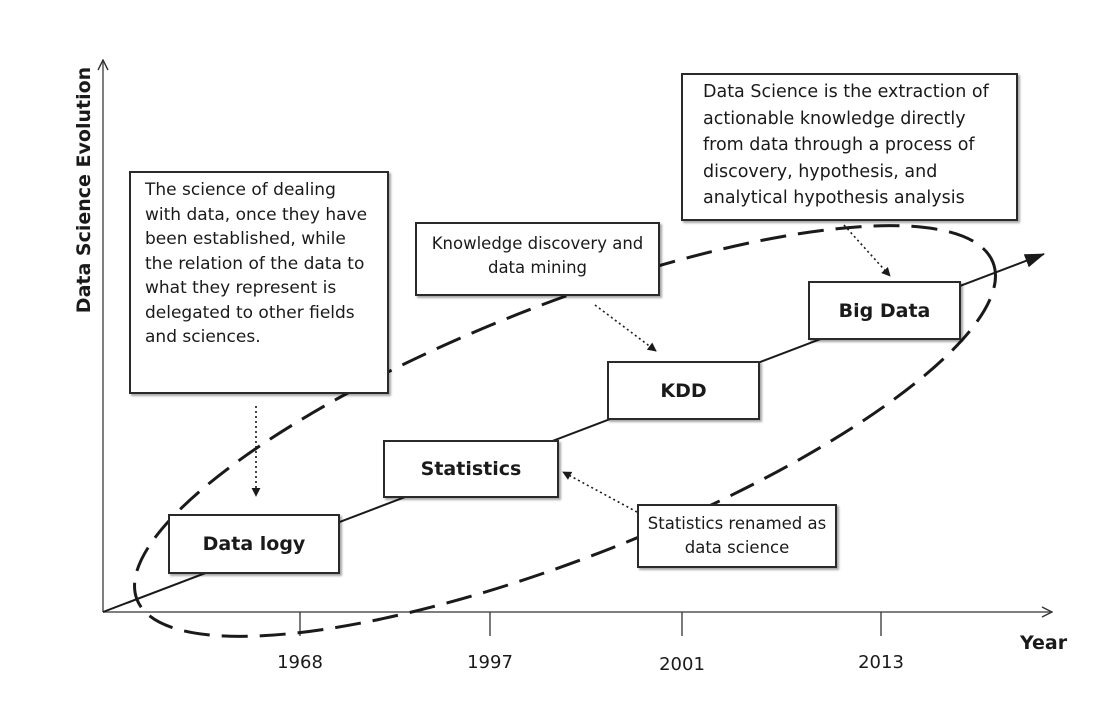 The image size is (1100, 708). I want to click on note-statistics-renamed: Statistics renamed as data science, so click(737, 536).